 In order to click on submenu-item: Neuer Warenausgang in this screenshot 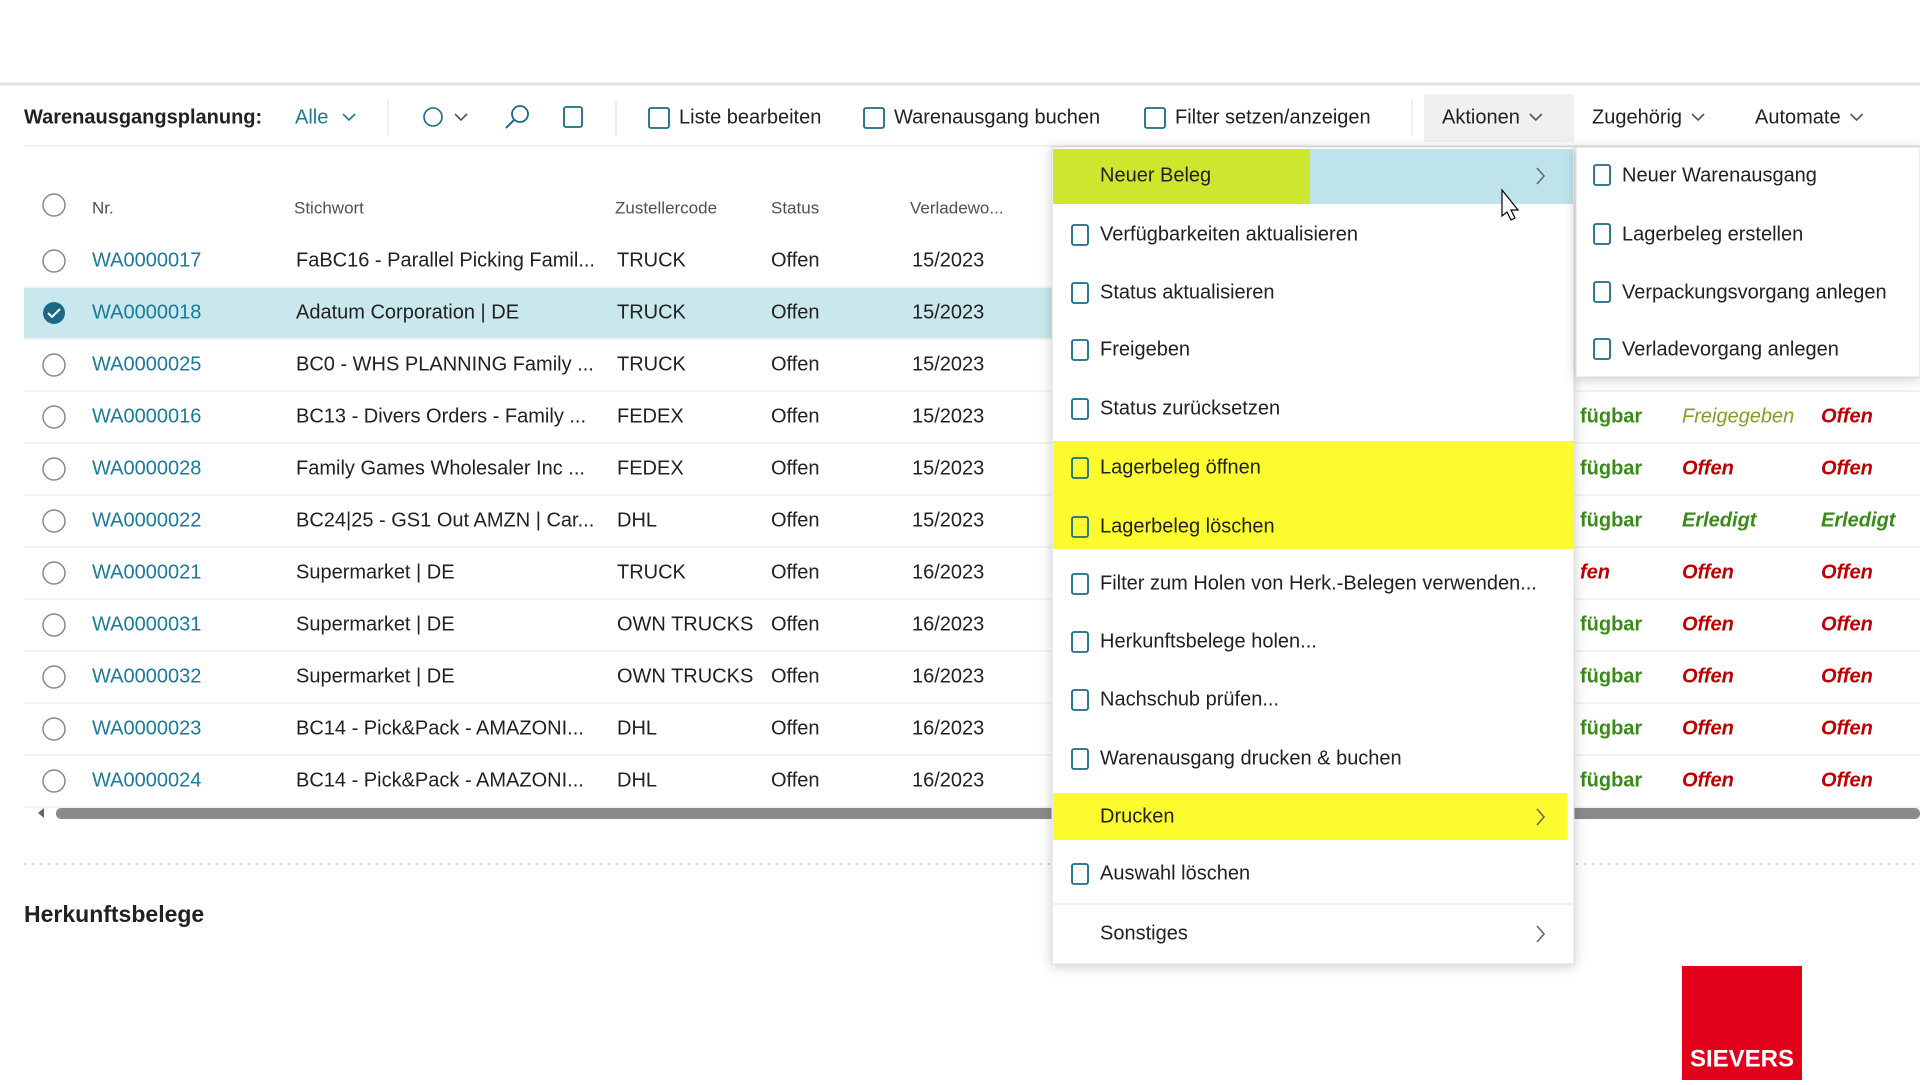, I will do `click(1719, 175)`.